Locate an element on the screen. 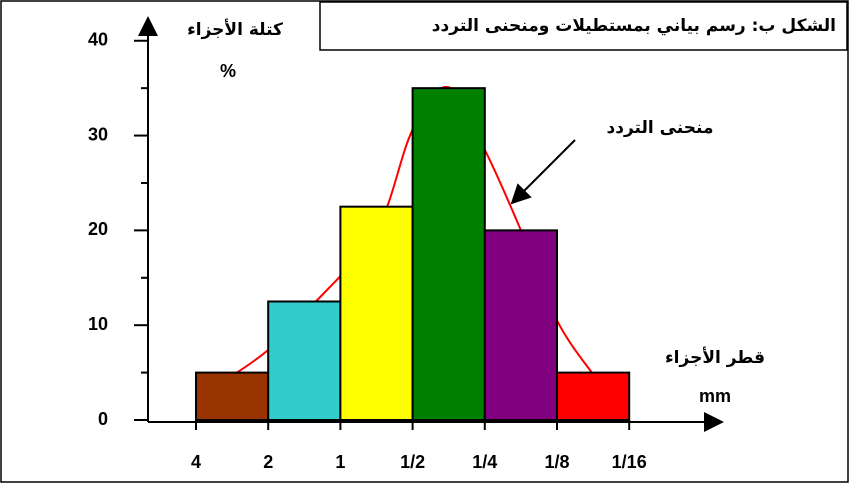  y-axis-label: كتلة الأجزاء is located at coordinates (235, 29).